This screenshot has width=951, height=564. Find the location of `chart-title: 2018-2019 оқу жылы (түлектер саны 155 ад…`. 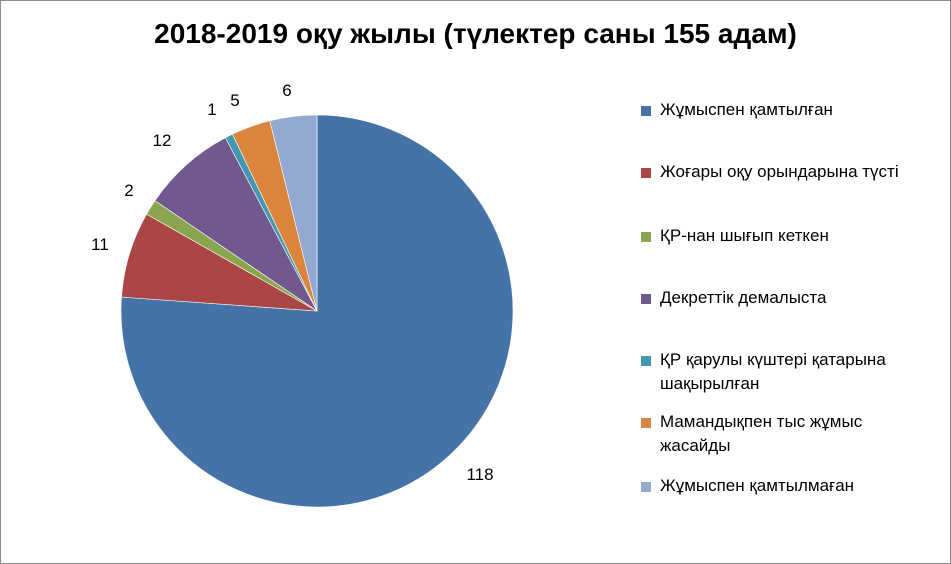

chart-title: 2018-2019 оқу жылы (түлектер саны 155 ад… is located at coordinates (475, 33).